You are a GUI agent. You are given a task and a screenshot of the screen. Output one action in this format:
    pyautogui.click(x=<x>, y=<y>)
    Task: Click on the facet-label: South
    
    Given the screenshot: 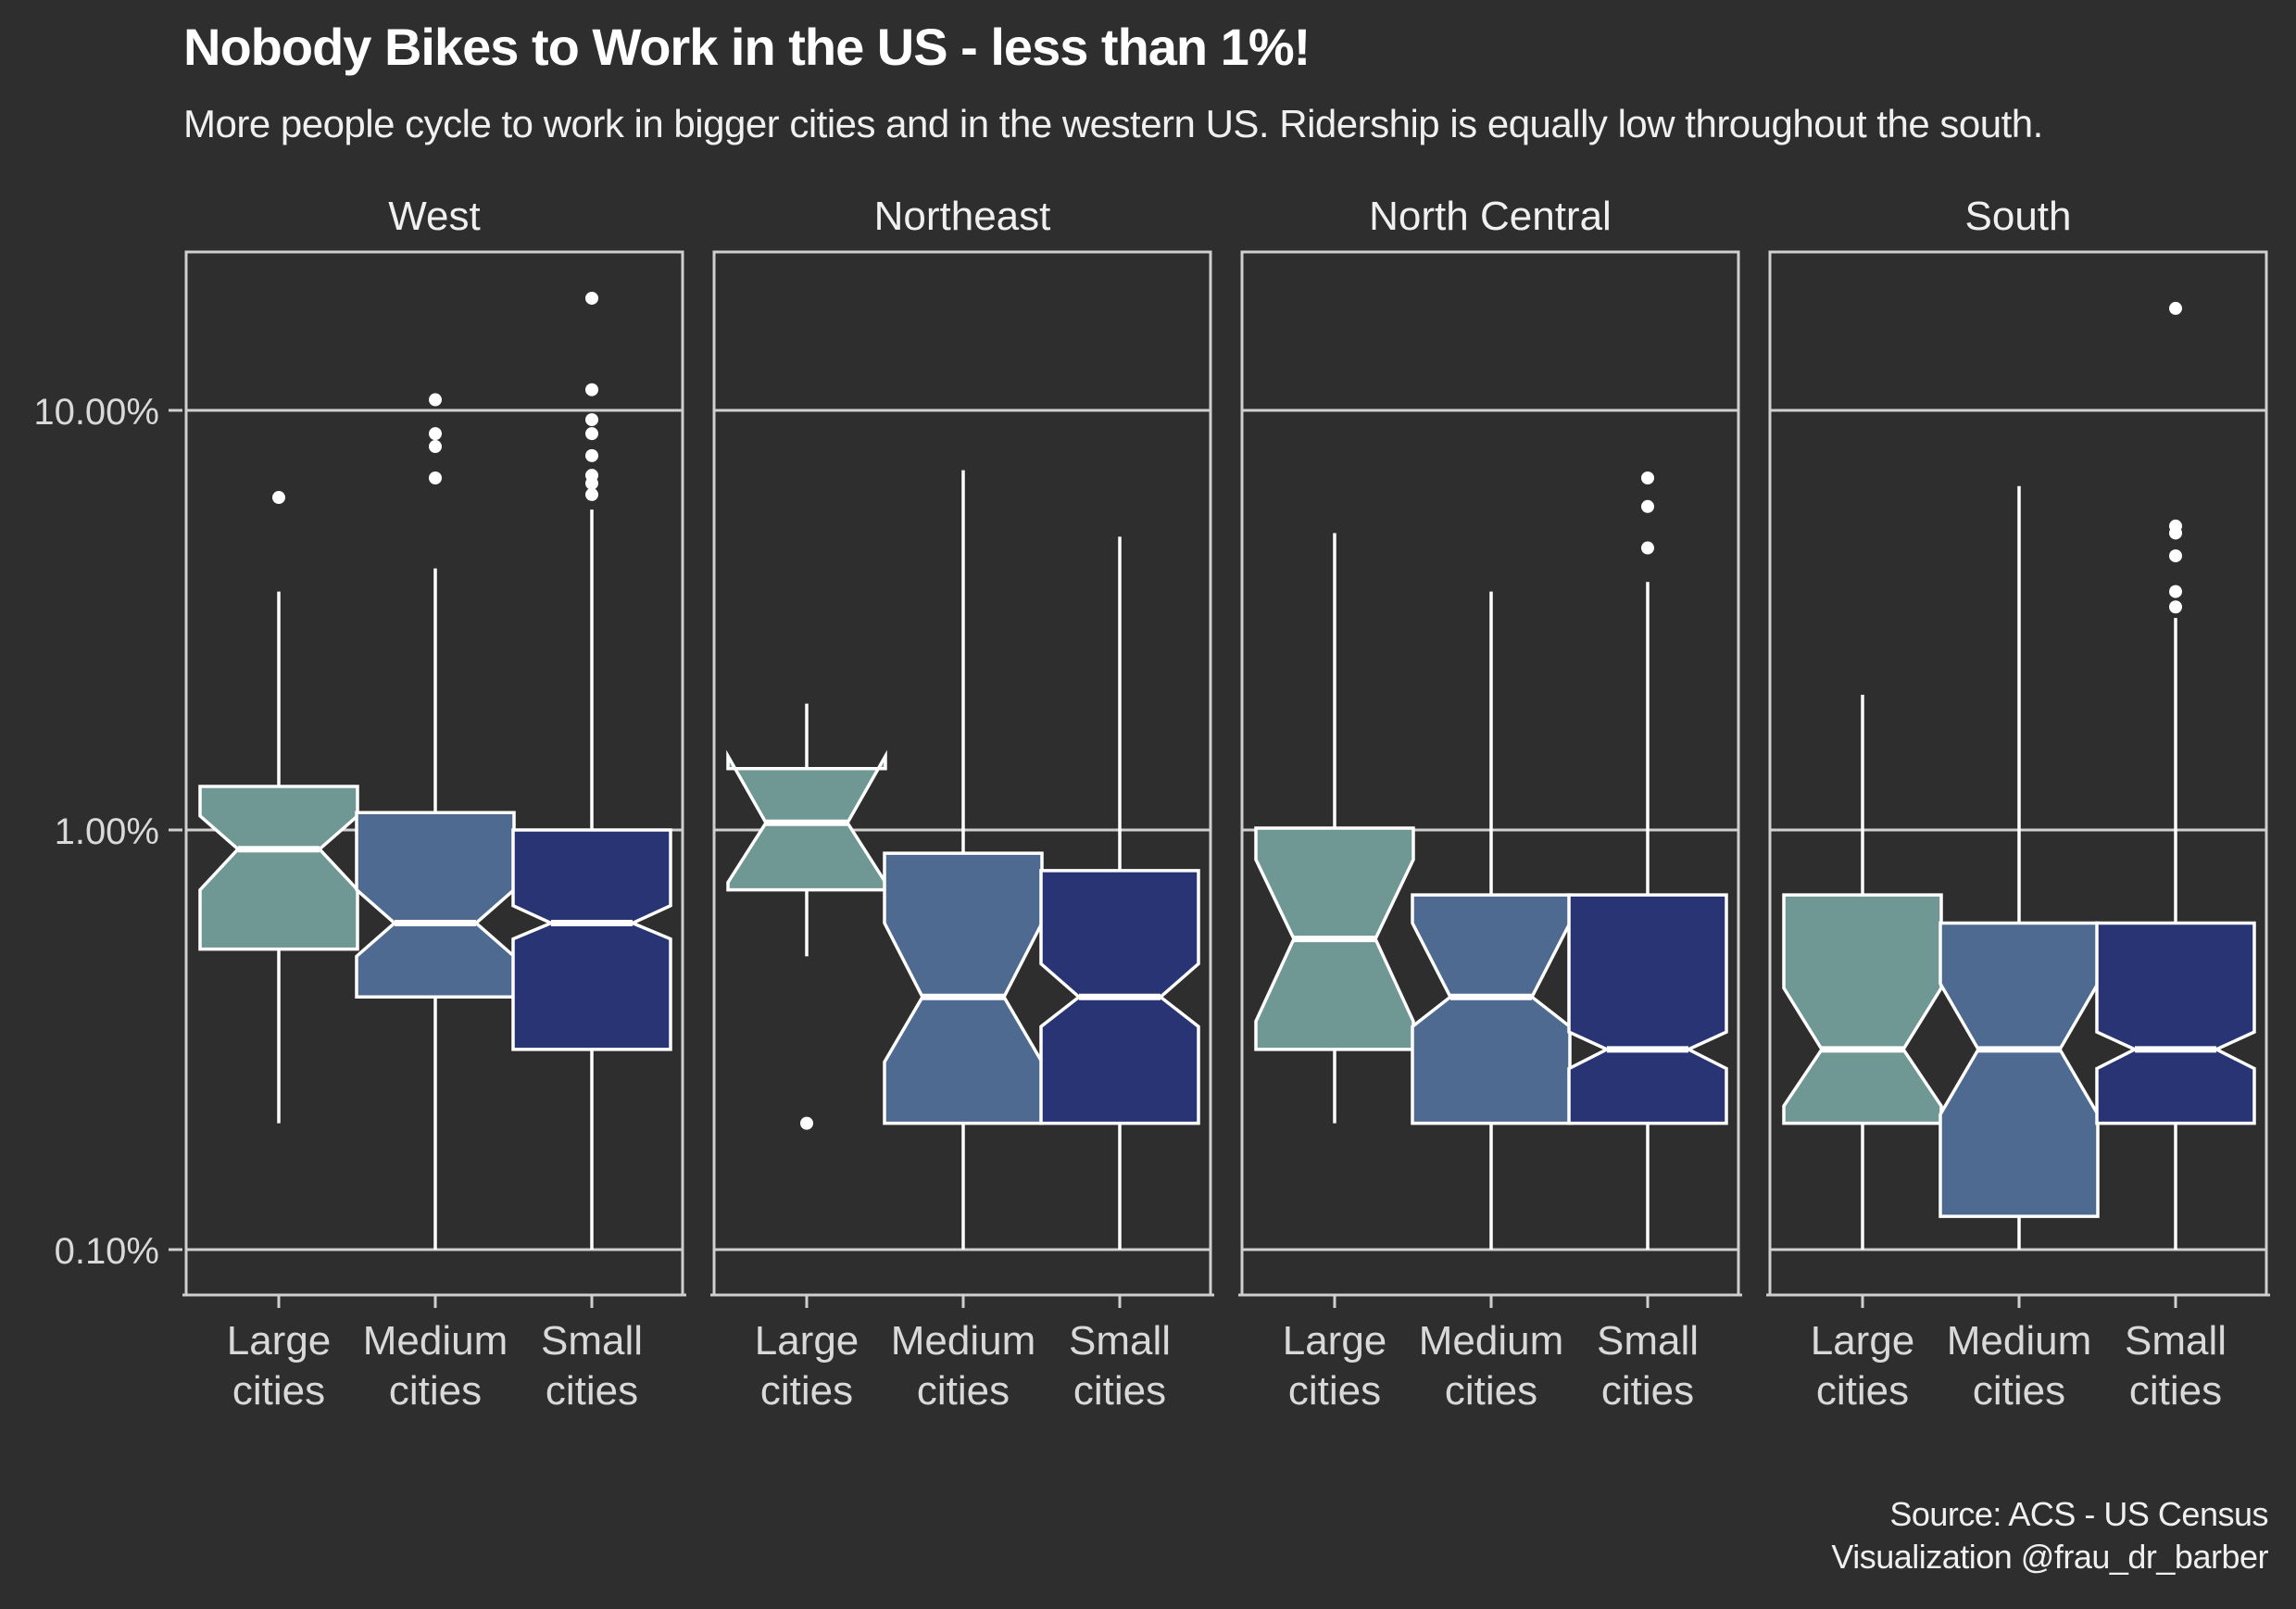 What is the action you would take?
    pyautogui.click(x=2018, y=216)
    